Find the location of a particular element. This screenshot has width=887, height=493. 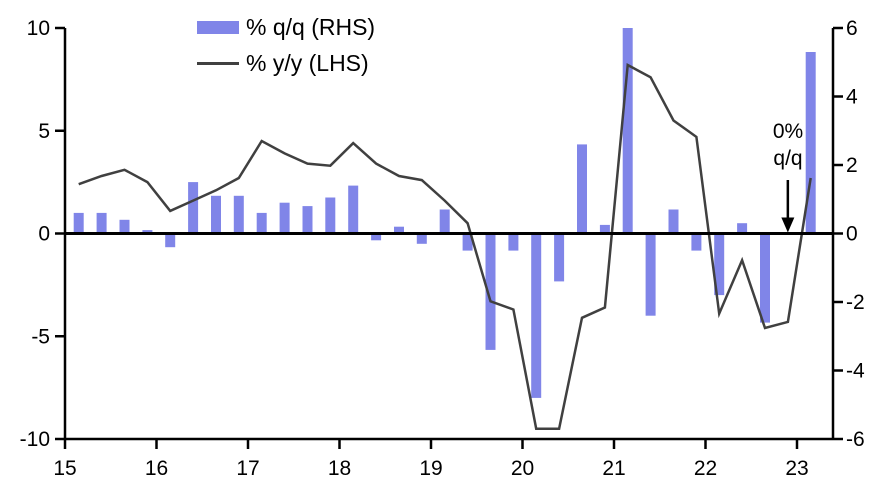

bar-17Q4 is located at coordinates (330, 215).